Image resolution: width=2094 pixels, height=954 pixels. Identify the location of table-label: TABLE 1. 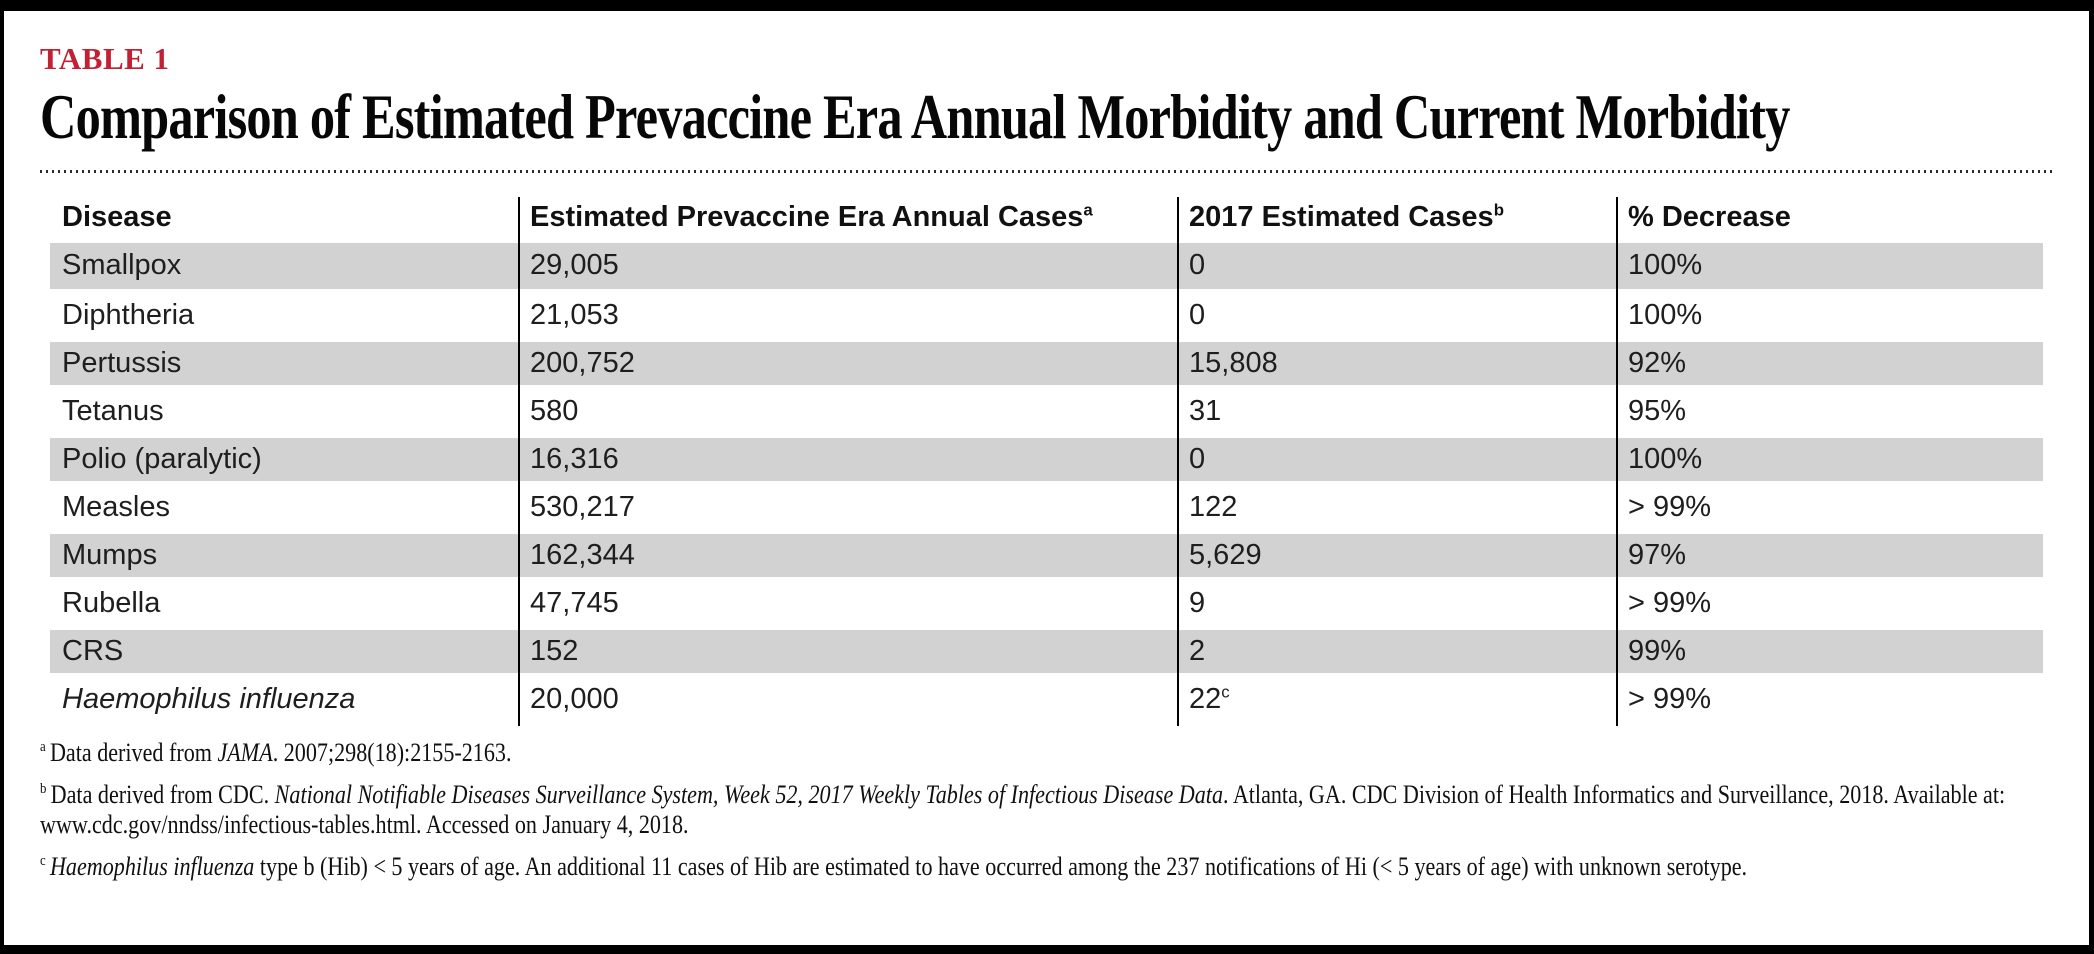
(105, 58).